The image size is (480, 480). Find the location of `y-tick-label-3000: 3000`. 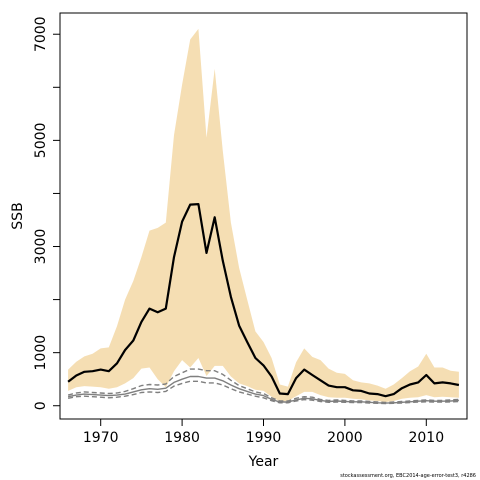

y-tick-label-3000: 3000 is located at coordinates (41, 247).